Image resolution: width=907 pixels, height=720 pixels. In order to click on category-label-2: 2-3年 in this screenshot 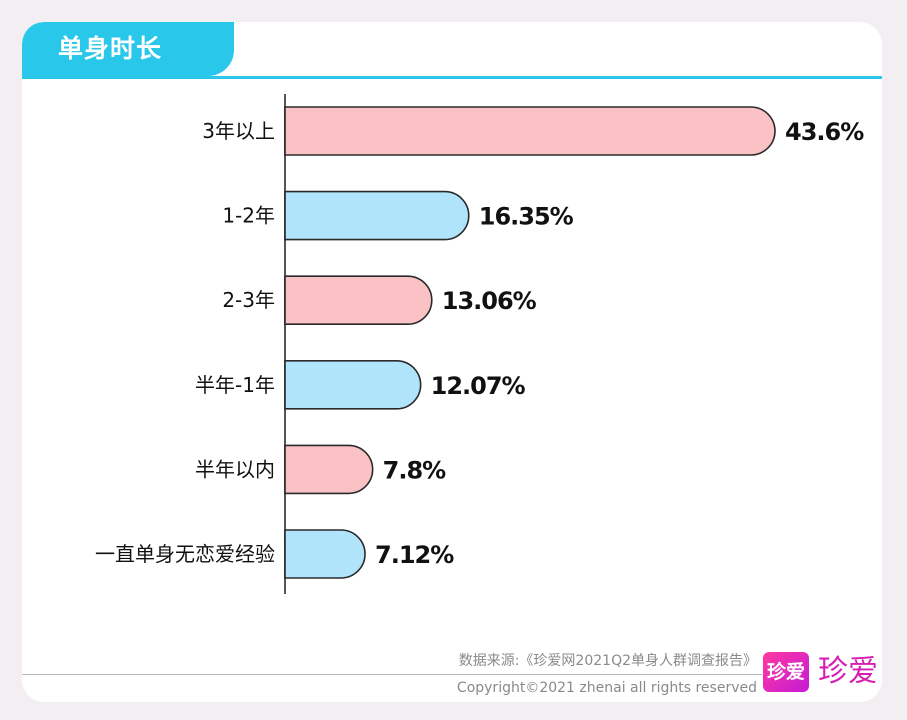, I will do `click(248, 300)`.